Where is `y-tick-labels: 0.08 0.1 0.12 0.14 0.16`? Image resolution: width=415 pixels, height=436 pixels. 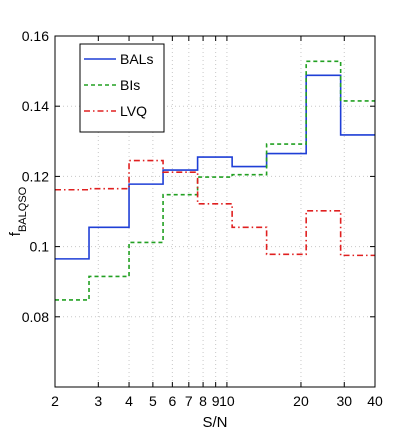 y-tick-labels: 0.08 0.1 0.12 0.14 0.16 is located at coordinates (35, 176).